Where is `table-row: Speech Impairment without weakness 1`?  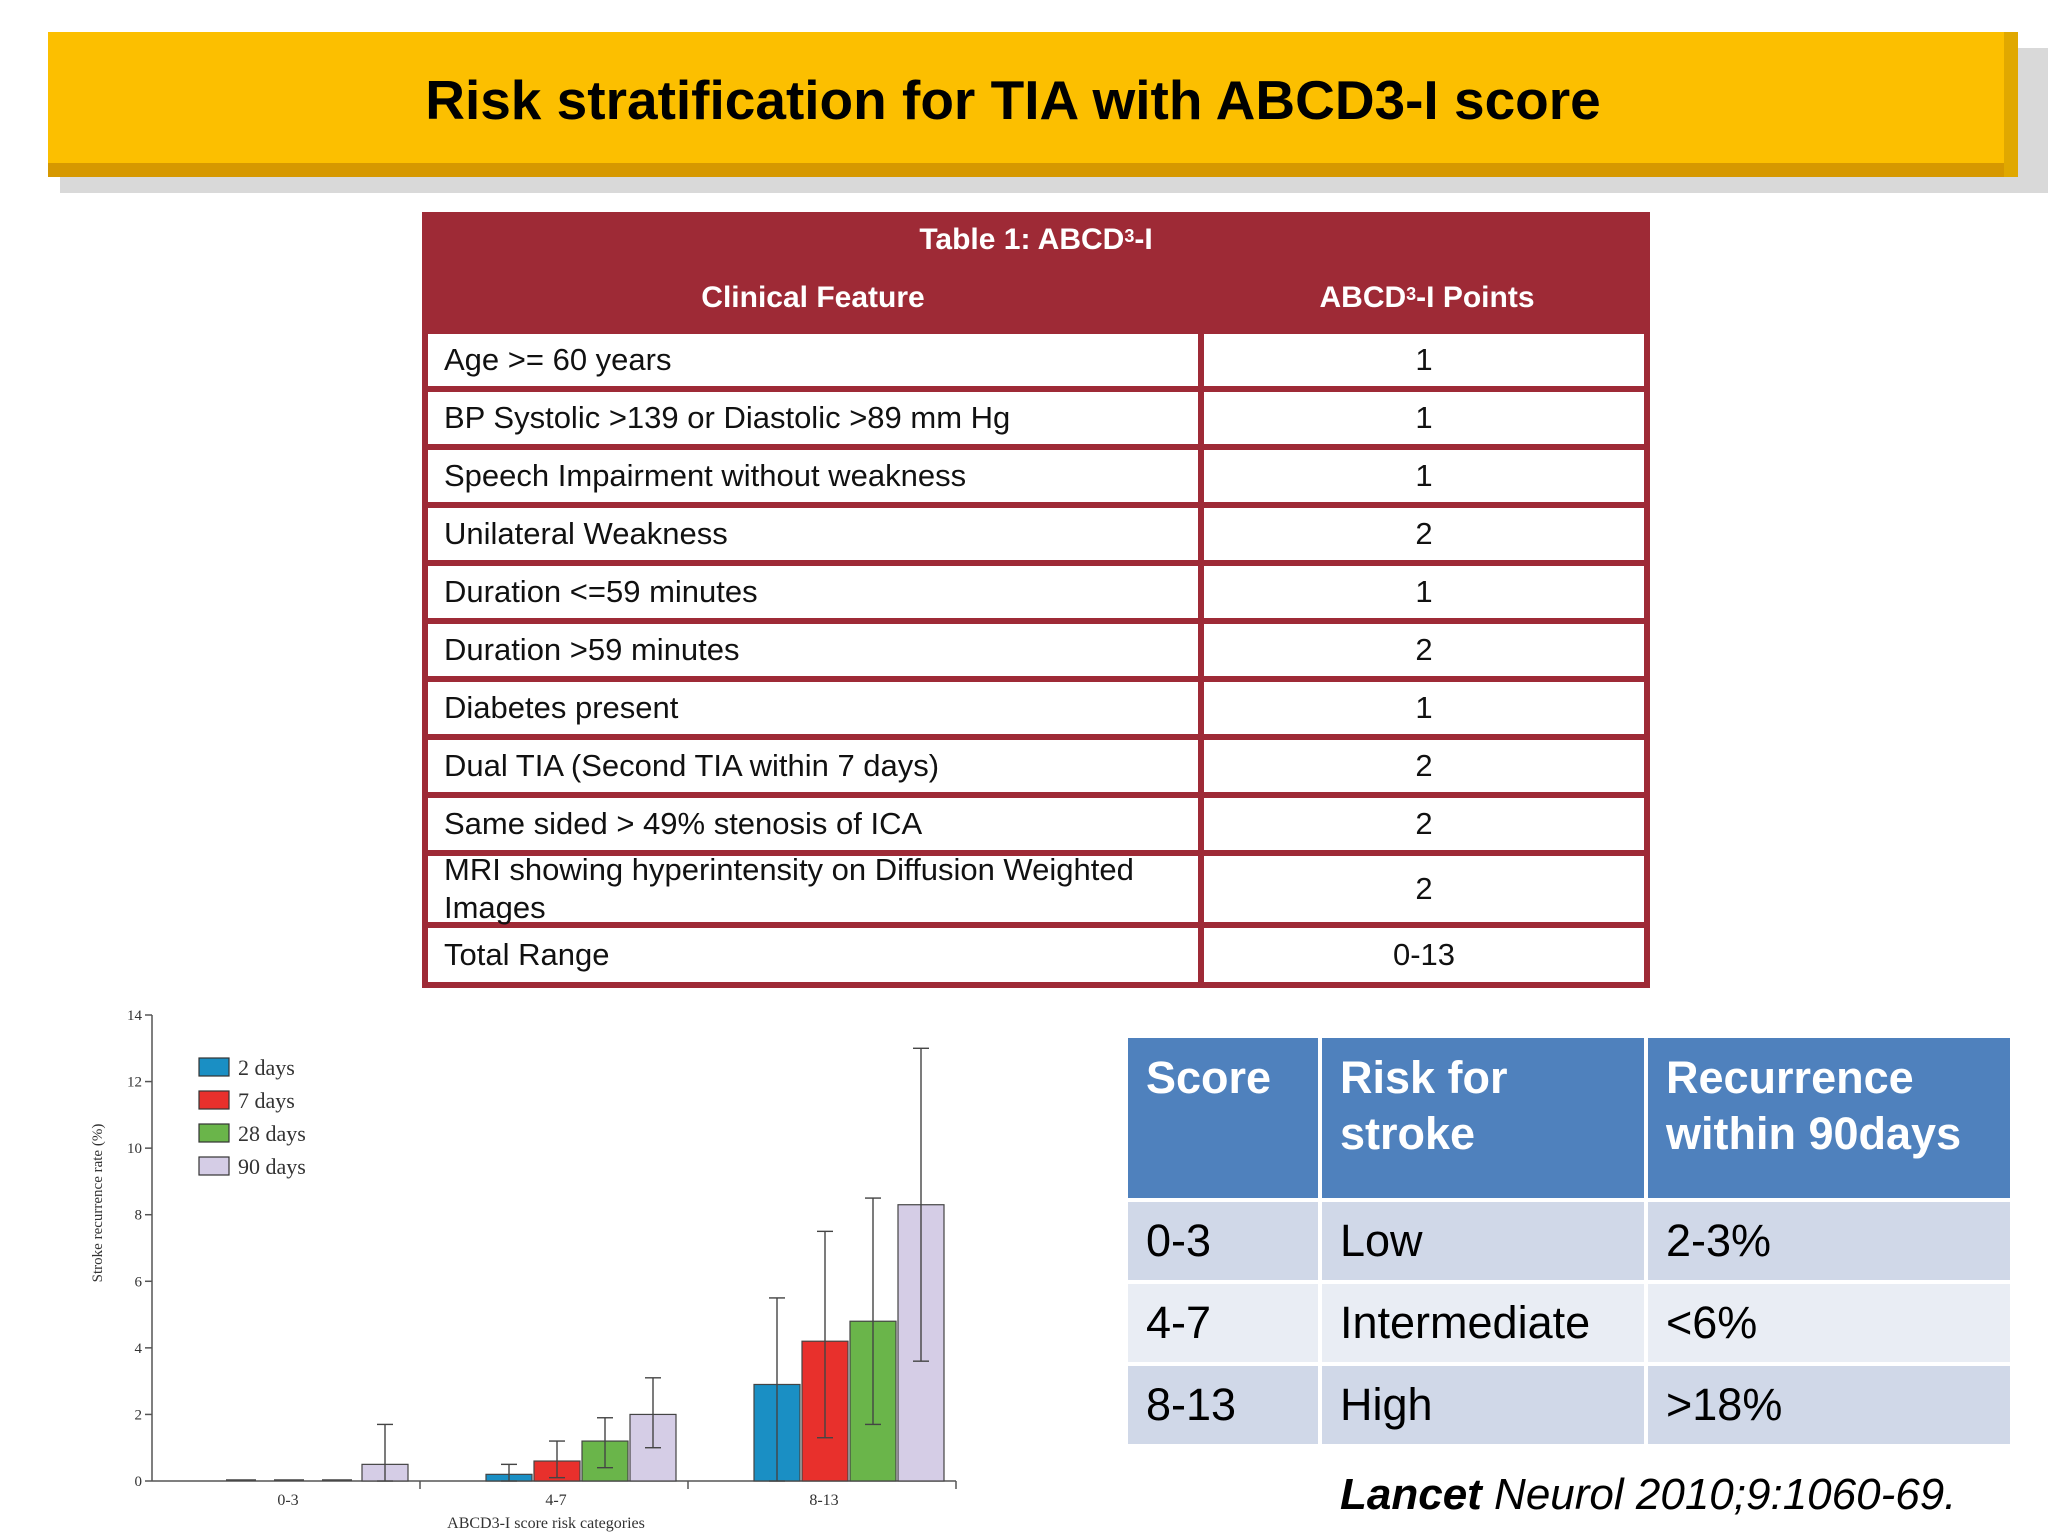
table-row: Speech Impairment without weakness 1 is located at coordinates (1036, 476).